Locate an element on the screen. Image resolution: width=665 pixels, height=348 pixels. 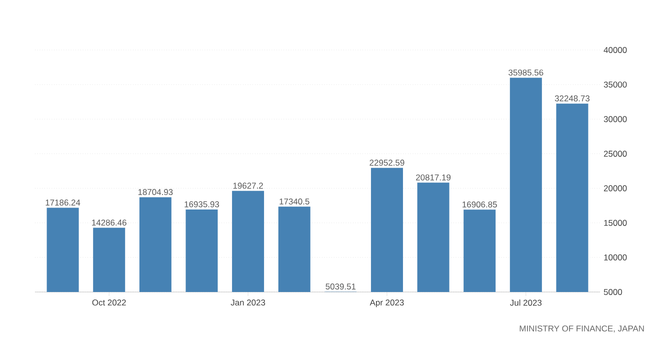
x-tick-label: Jul 2023 is located at coordinates (526, 303).